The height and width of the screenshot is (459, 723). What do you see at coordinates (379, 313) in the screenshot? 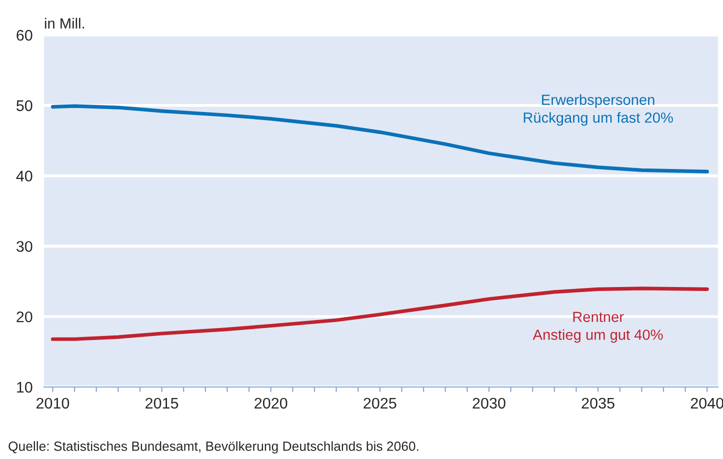
I see `line-series` at bounding box center [379, 313].